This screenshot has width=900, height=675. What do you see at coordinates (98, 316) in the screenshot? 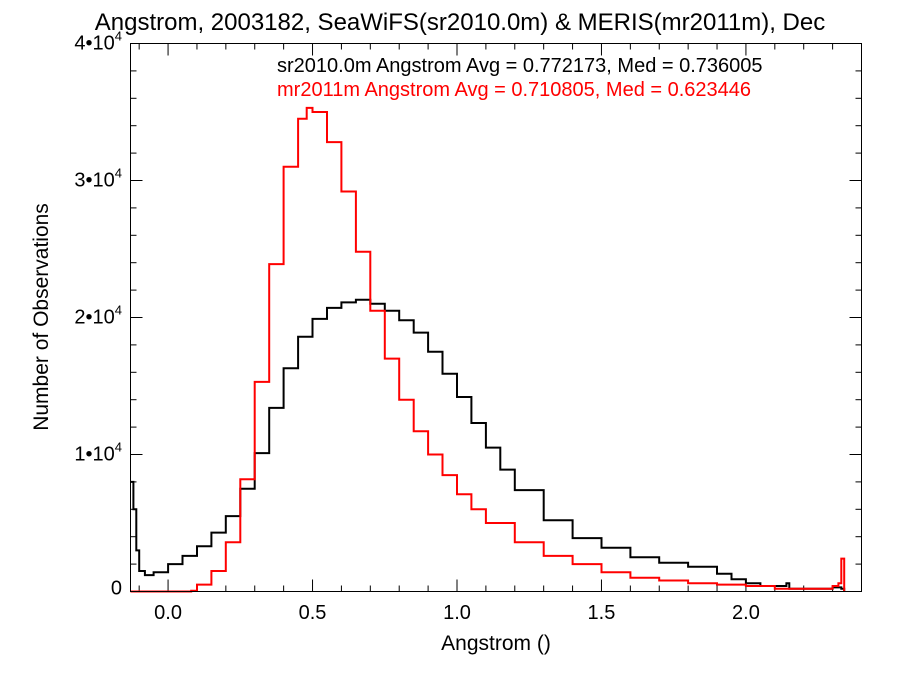
I see `y-tick-label: 2•104` at bounding box center [98, 316].